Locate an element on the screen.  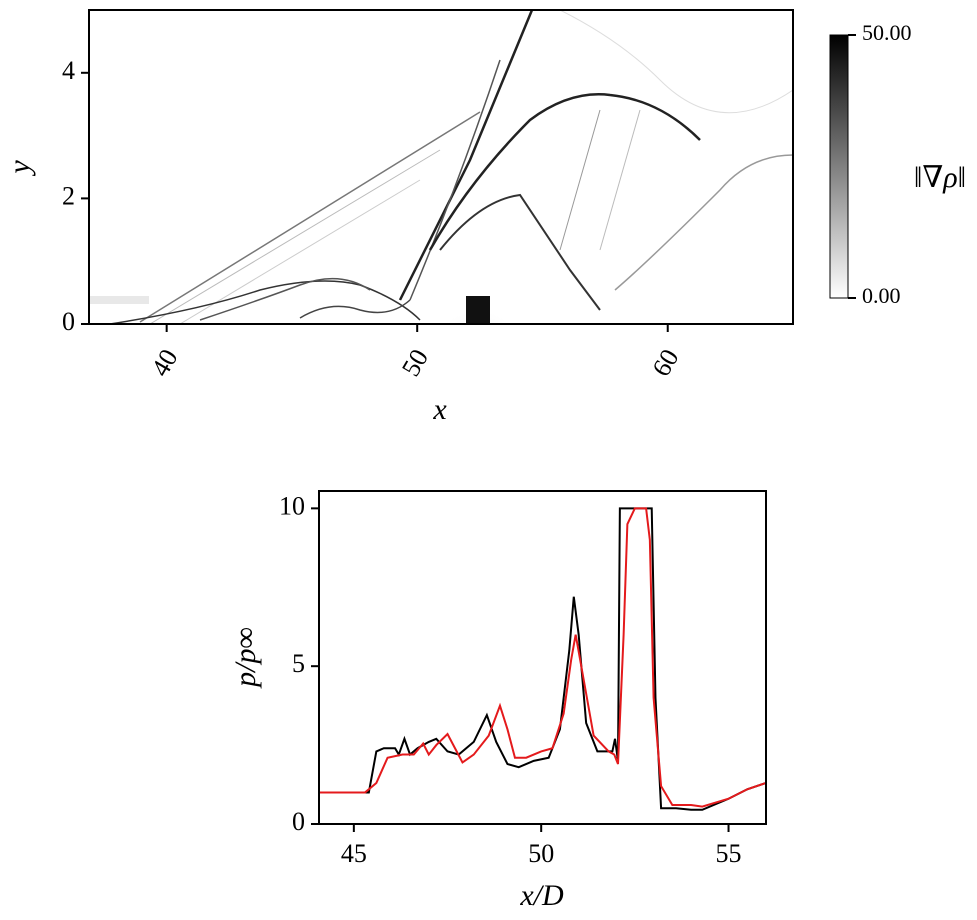
colorbar is located at coordinates (839, 166).